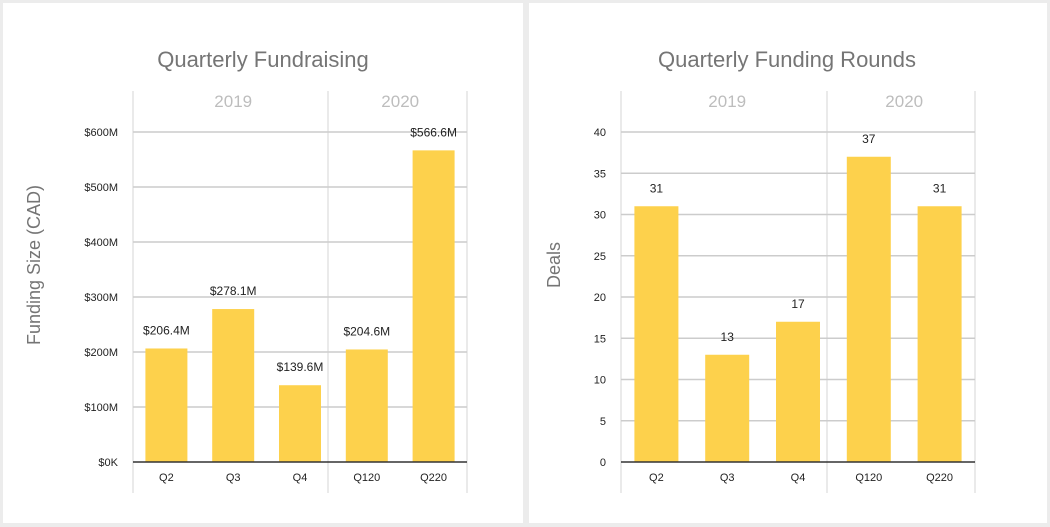 This screenshot has width=1050, height=527. What do you see at coordinates (600, 216) in the screenshot?
I see `rounds-y-tick-label: 30` at bounding box center [600, 216].